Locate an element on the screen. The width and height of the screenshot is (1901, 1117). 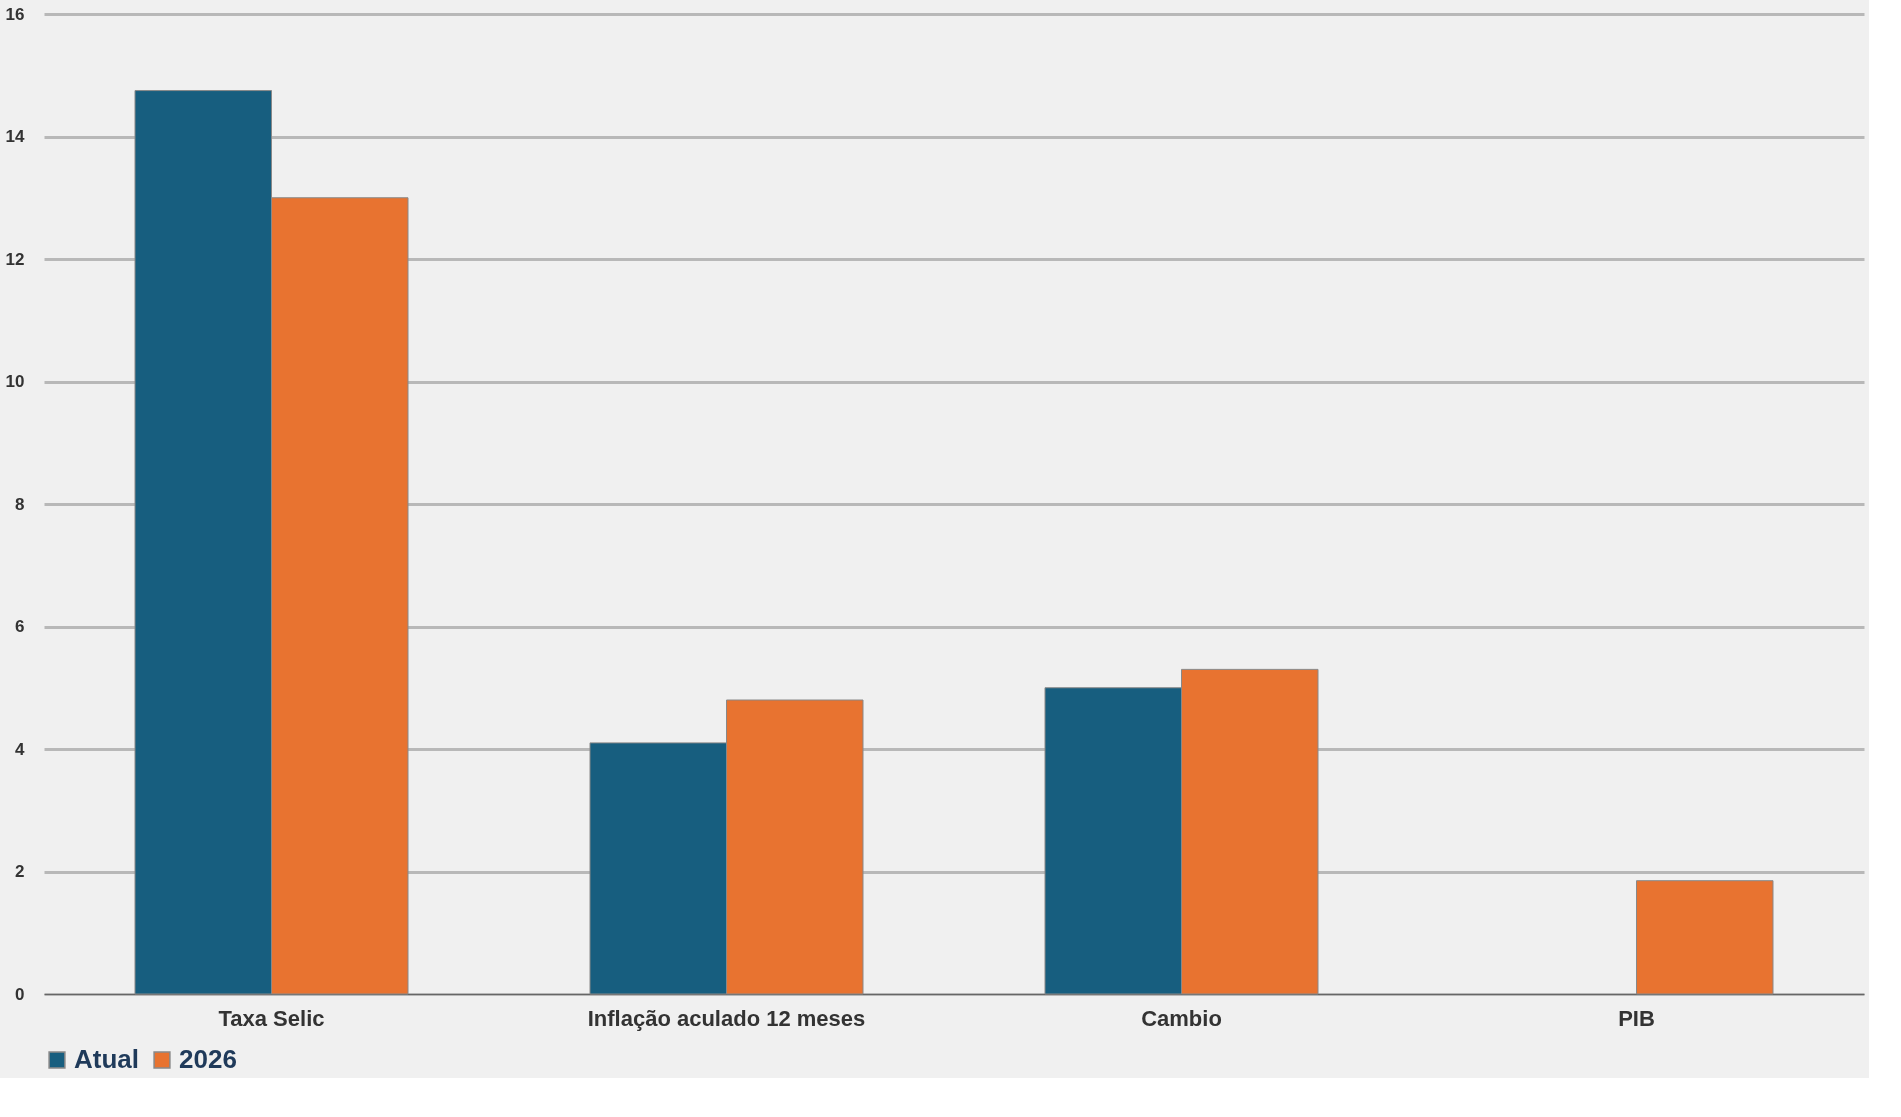
x-tick-label: Inflação aculado 12 meses is located at coordinates (726, 1018).